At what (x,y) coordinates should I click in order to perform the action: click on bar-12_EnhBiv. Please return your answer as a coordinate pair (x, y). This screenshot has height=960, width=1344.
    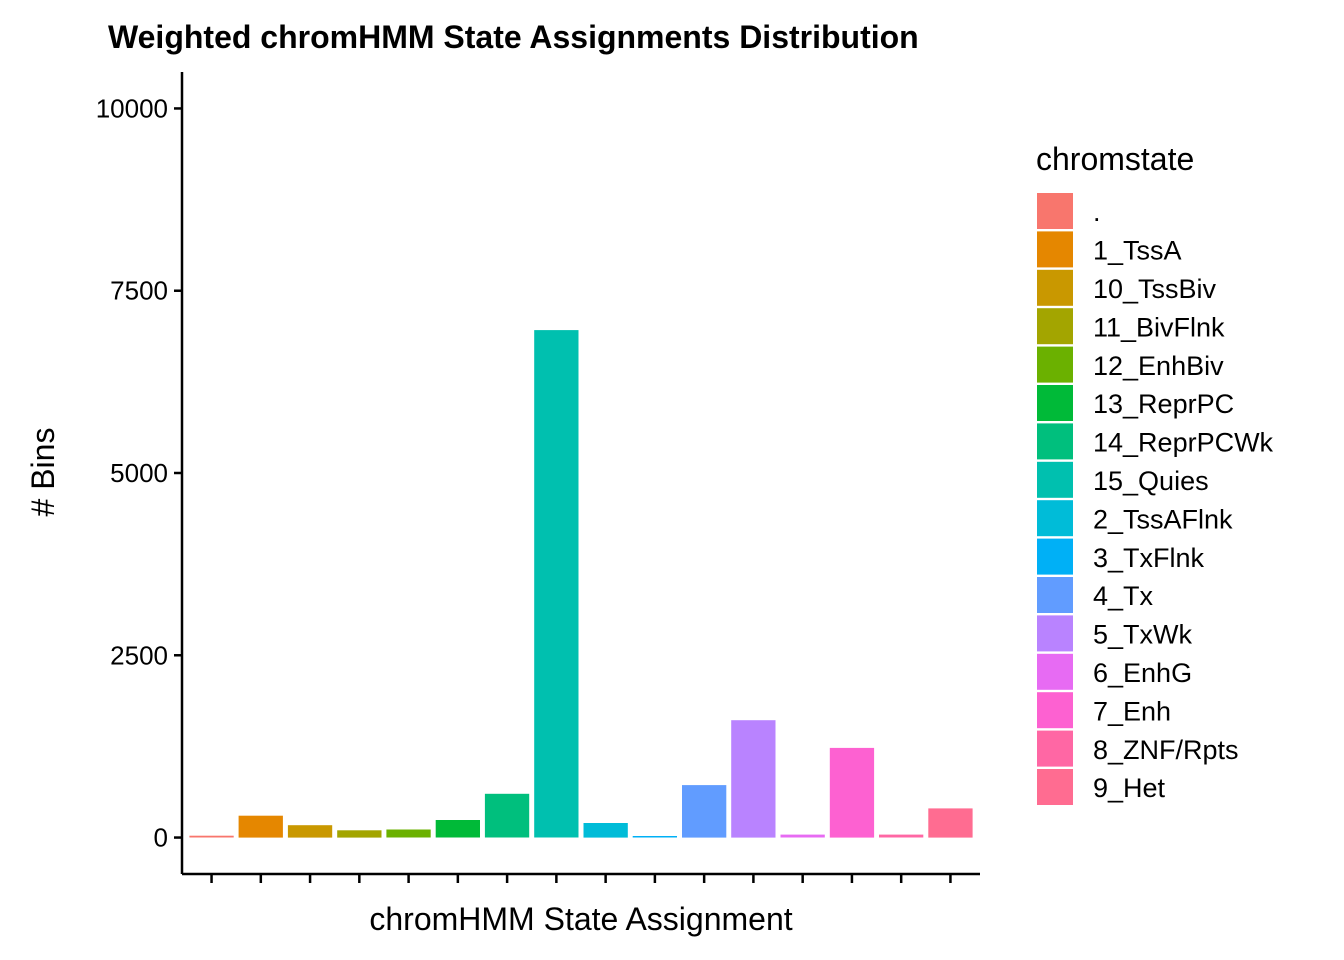
    Looking at the image, I should click on (408, 833).